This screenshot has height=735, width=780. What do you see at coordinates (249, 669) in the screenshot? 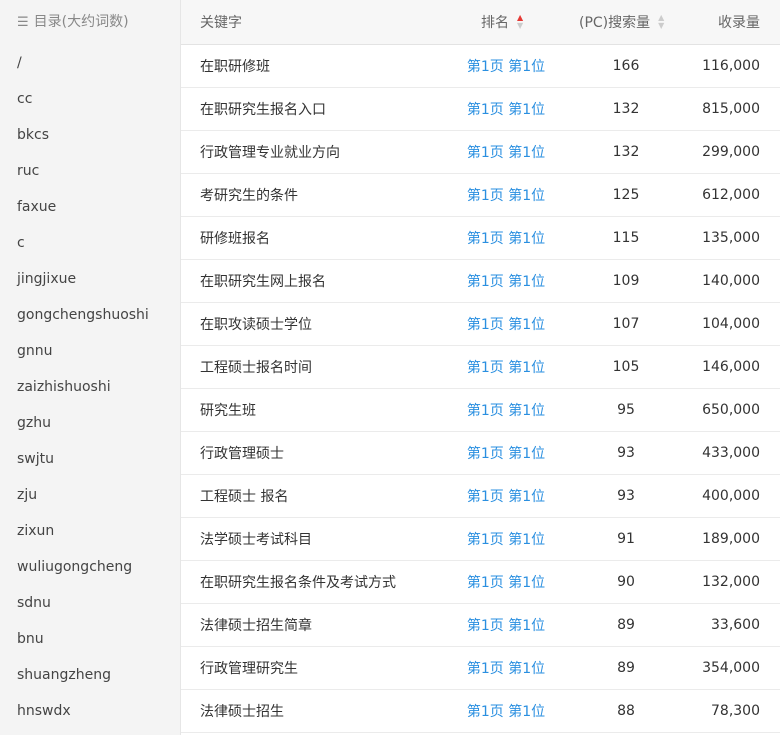
I see `keyword-cell: 行政管理研究生` at bounding box center [249, 669].